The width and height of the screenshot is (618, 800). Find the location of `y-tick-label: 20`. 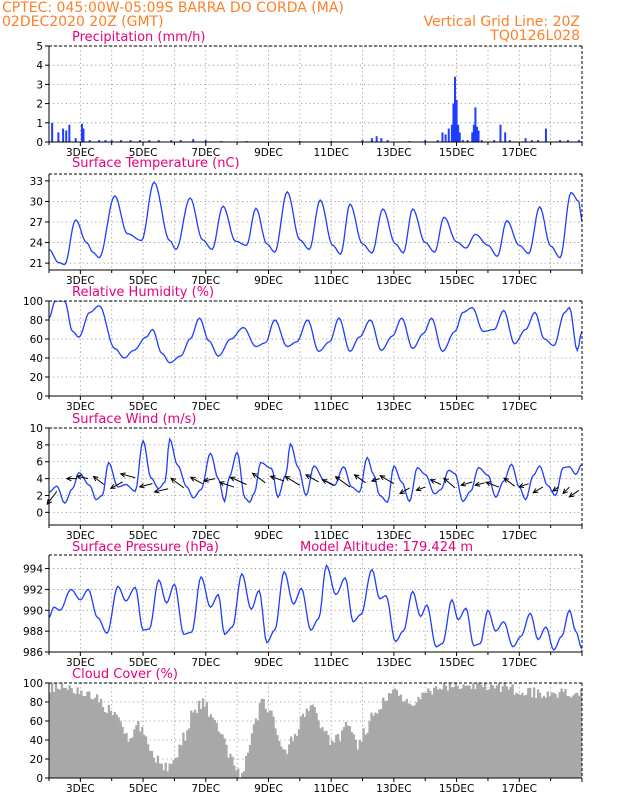

y-tick-label: 20 is located at coordinates (36, 378).